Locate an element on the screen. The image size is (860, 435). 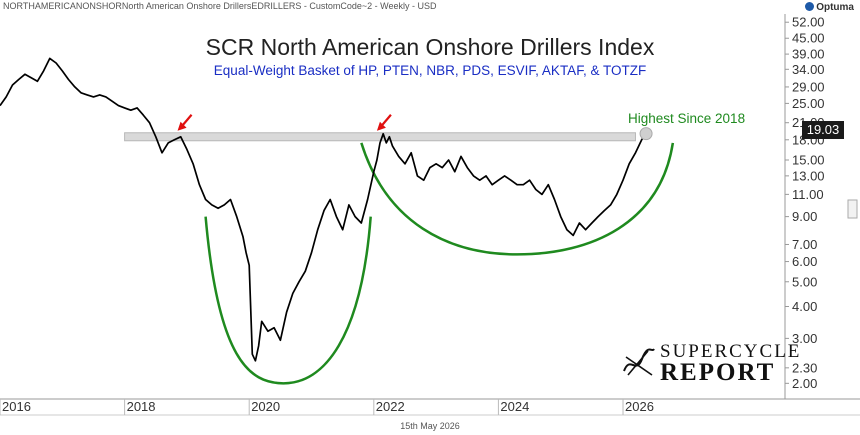
y-tick-label: 15.00 is located at coordinates (808, 160).